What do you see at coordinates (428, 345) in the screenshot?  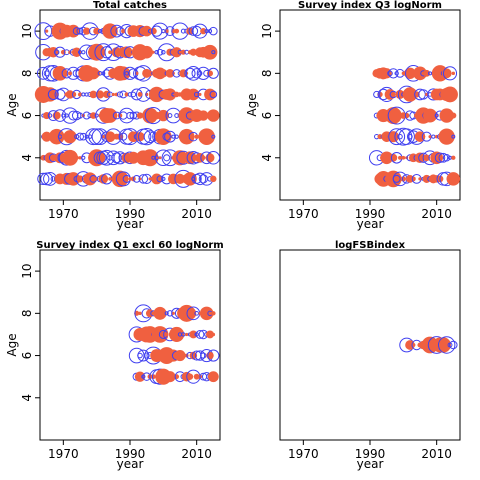 I see `bubble-layer` at bounding box center [428, 345].